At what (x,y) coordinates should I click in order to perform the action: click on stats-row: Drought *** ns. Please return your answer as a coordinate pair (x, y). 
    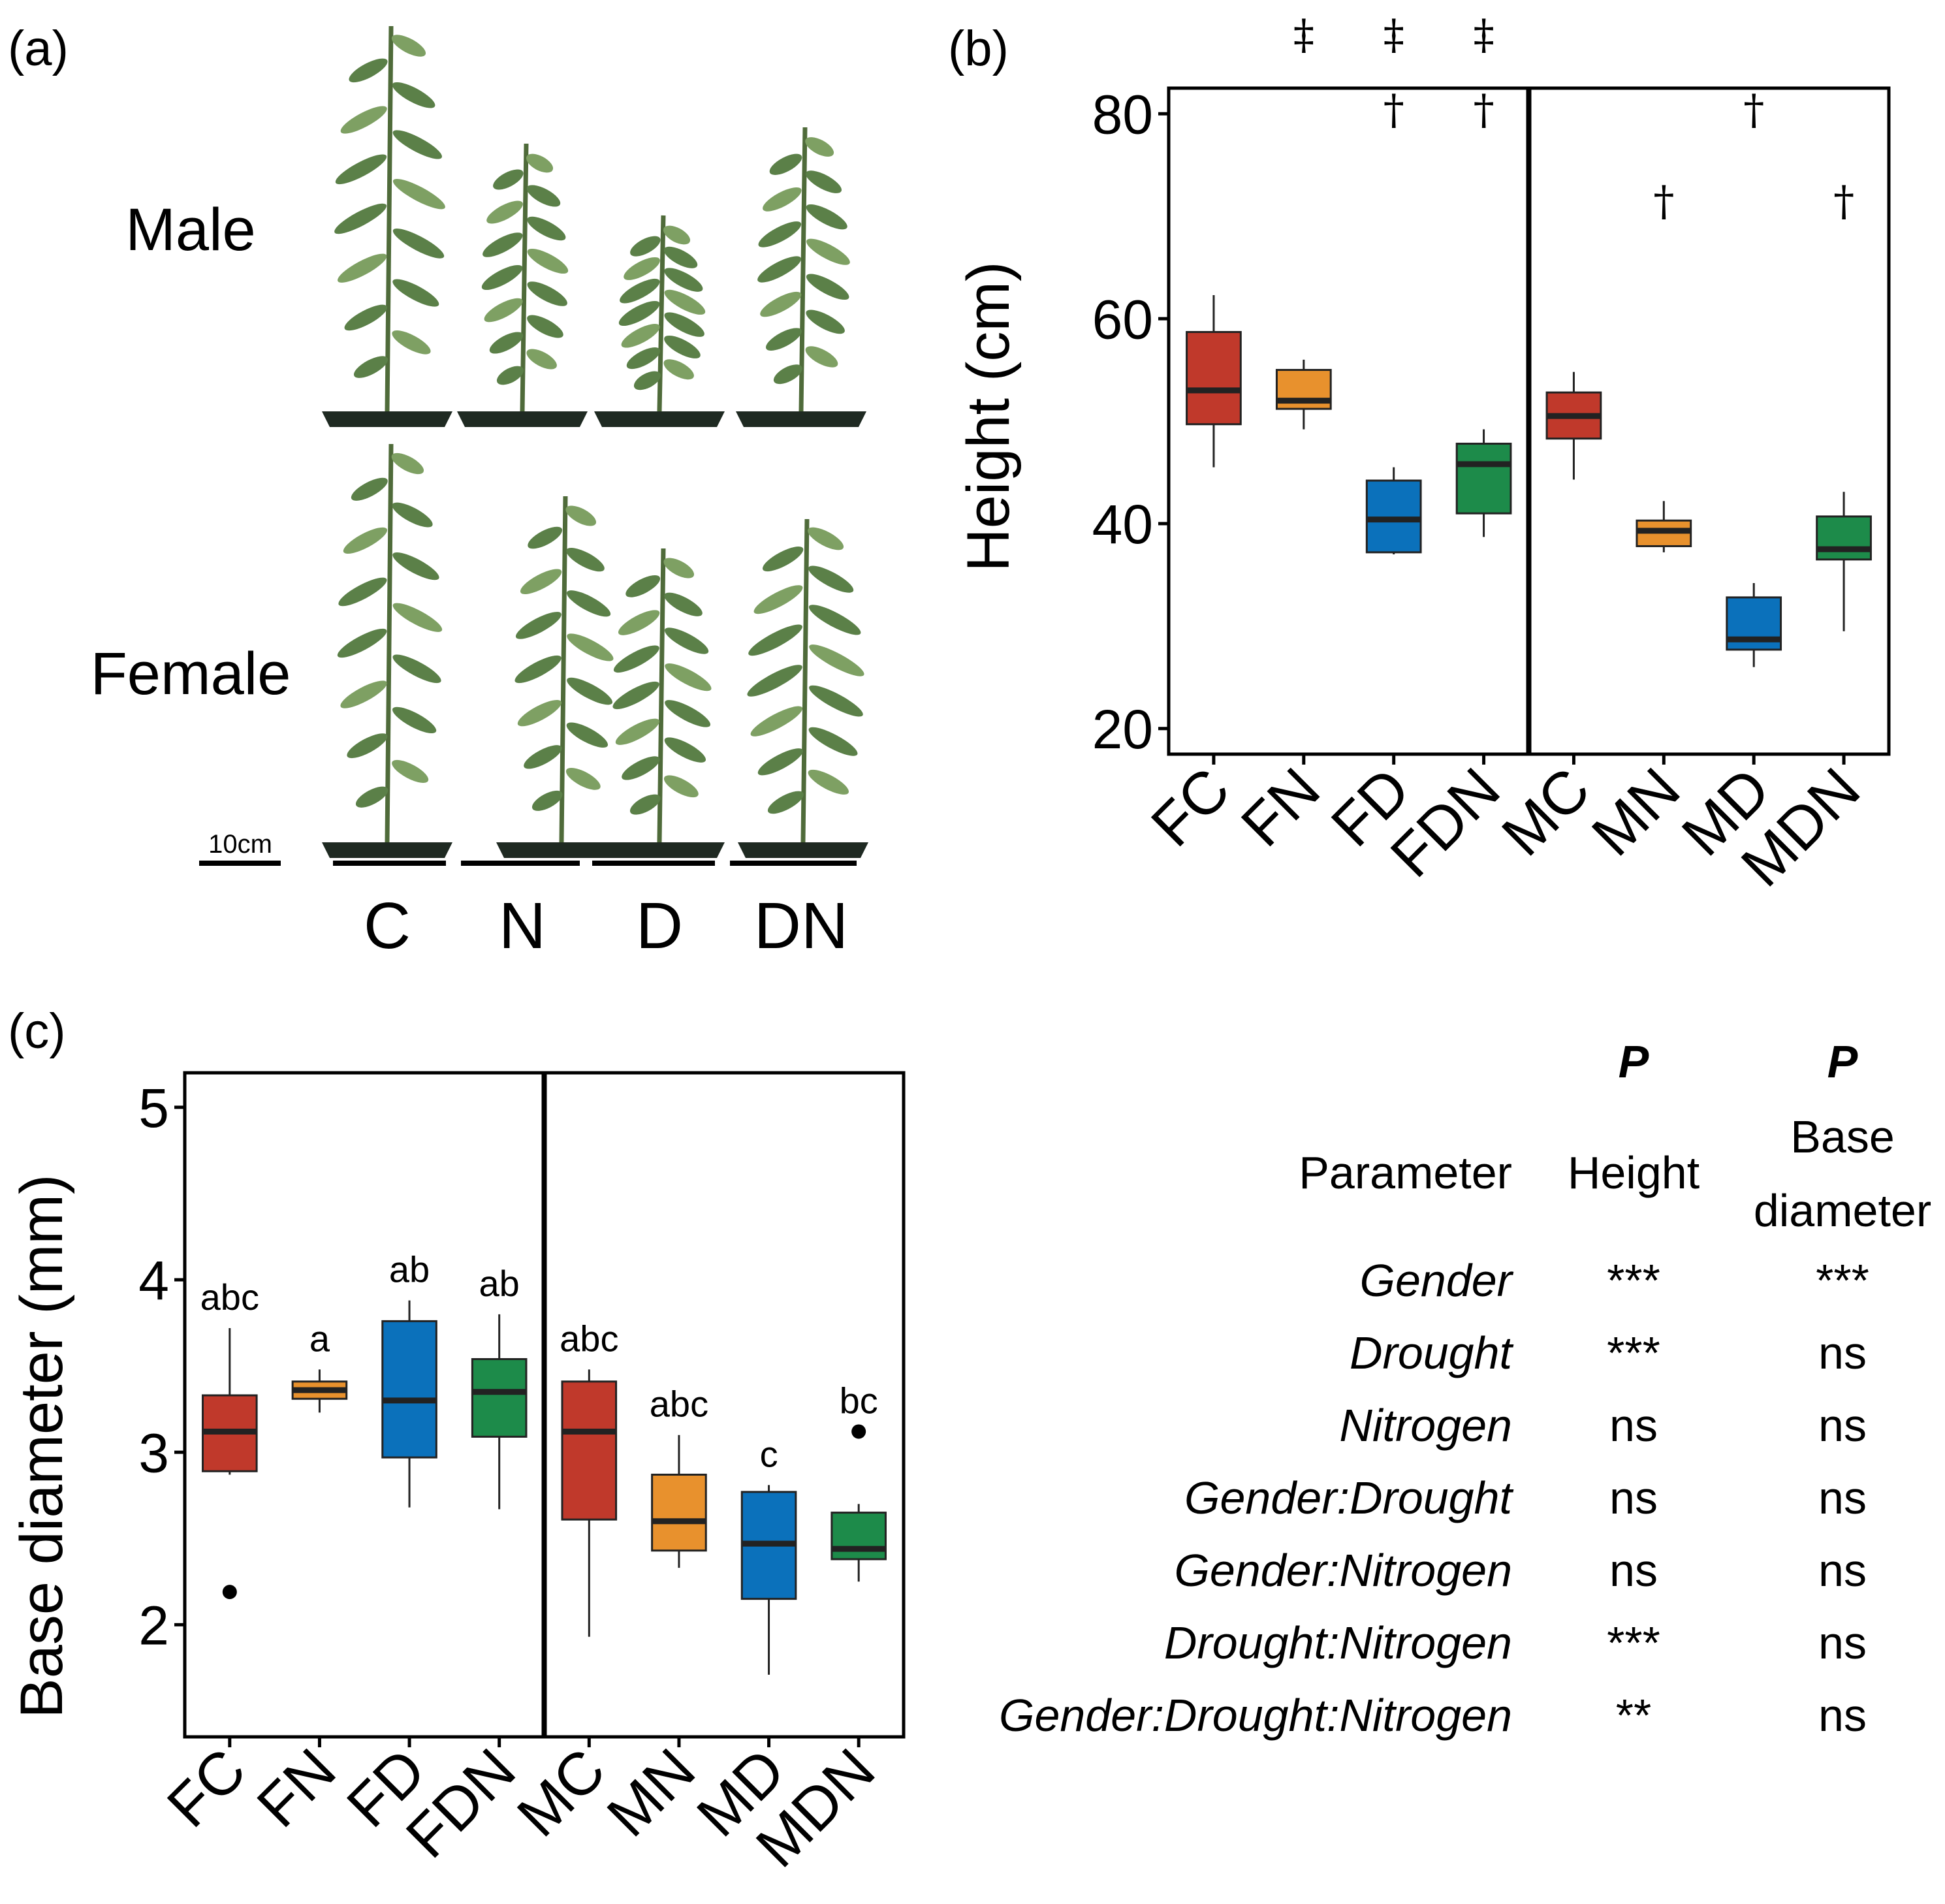
    Looking at the image, I should click on (1609, 1353).